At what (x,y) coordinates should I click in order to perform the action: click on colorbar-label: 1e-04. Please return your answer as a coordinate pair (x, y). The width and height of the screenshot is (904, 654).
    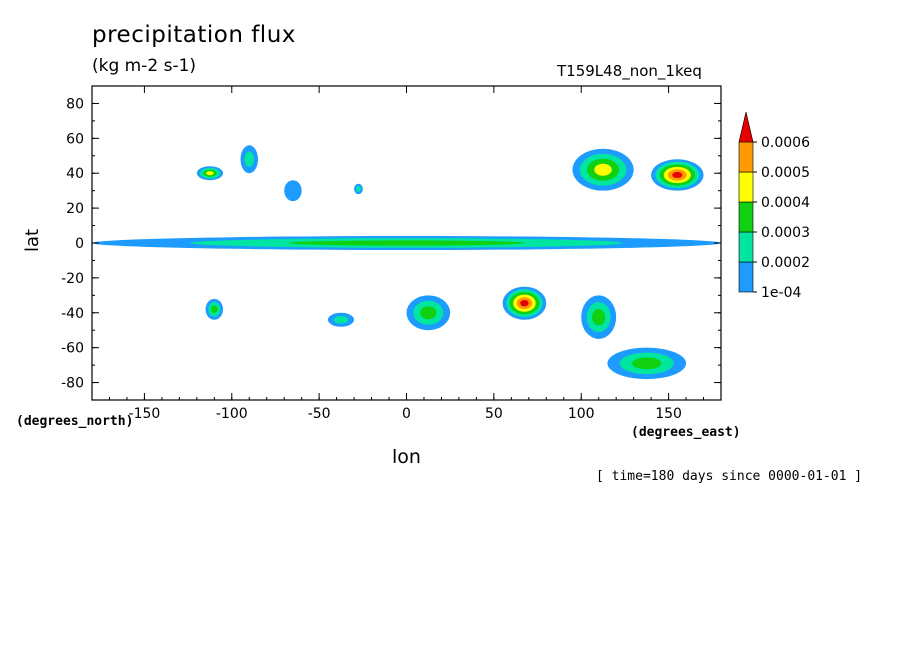
    Looking at the image, I should click on (781, 293).